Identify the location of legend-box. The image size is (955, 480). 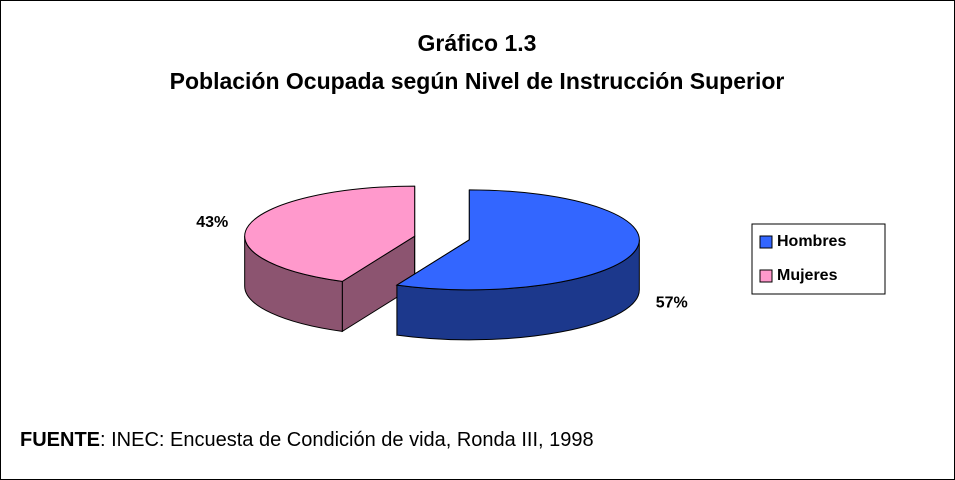
(818, 259).